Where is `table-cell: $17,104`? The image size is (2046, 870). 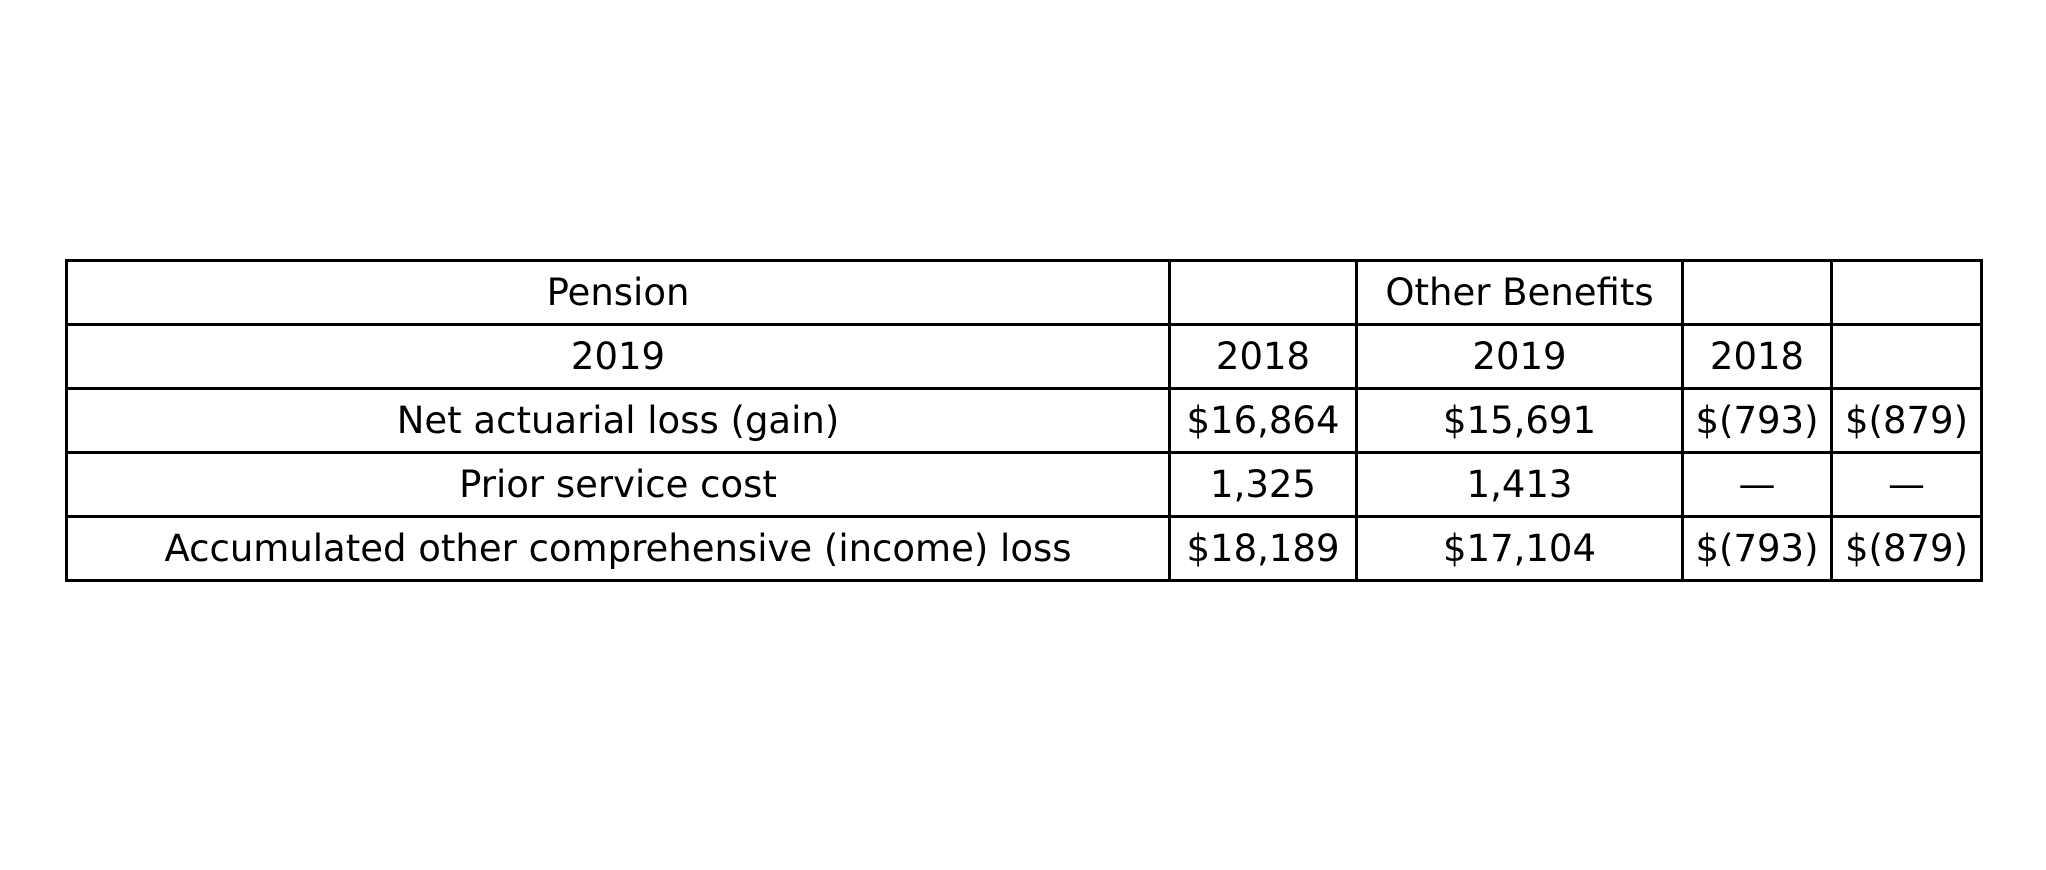 table-cell: $17,104 is located at coordinates (1519, 548).